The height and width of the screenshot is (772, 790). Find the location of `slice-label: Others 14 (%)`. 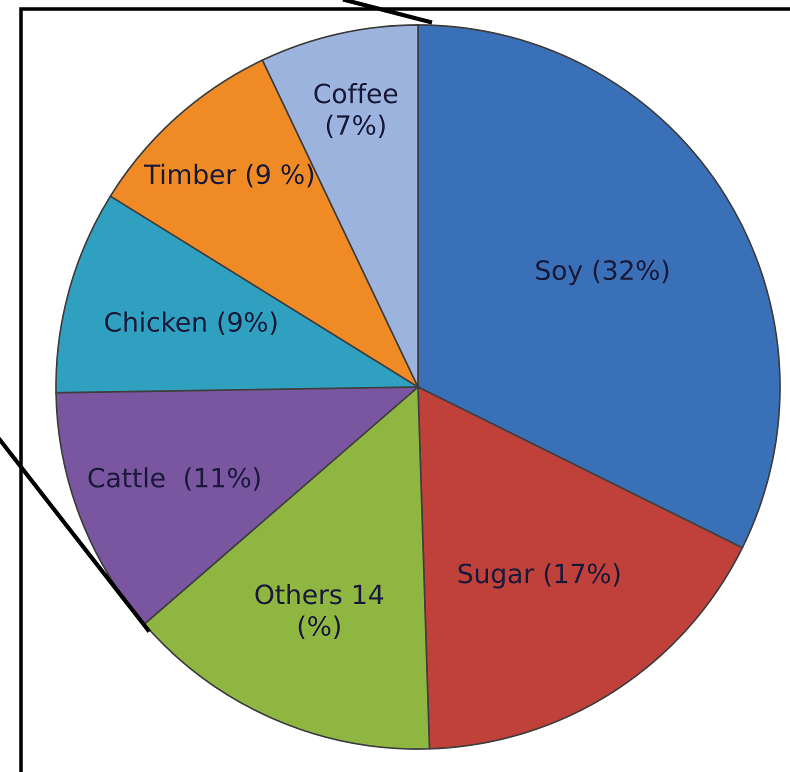

slice-label: Others 14 (%) is located at coordinates (319, 612).